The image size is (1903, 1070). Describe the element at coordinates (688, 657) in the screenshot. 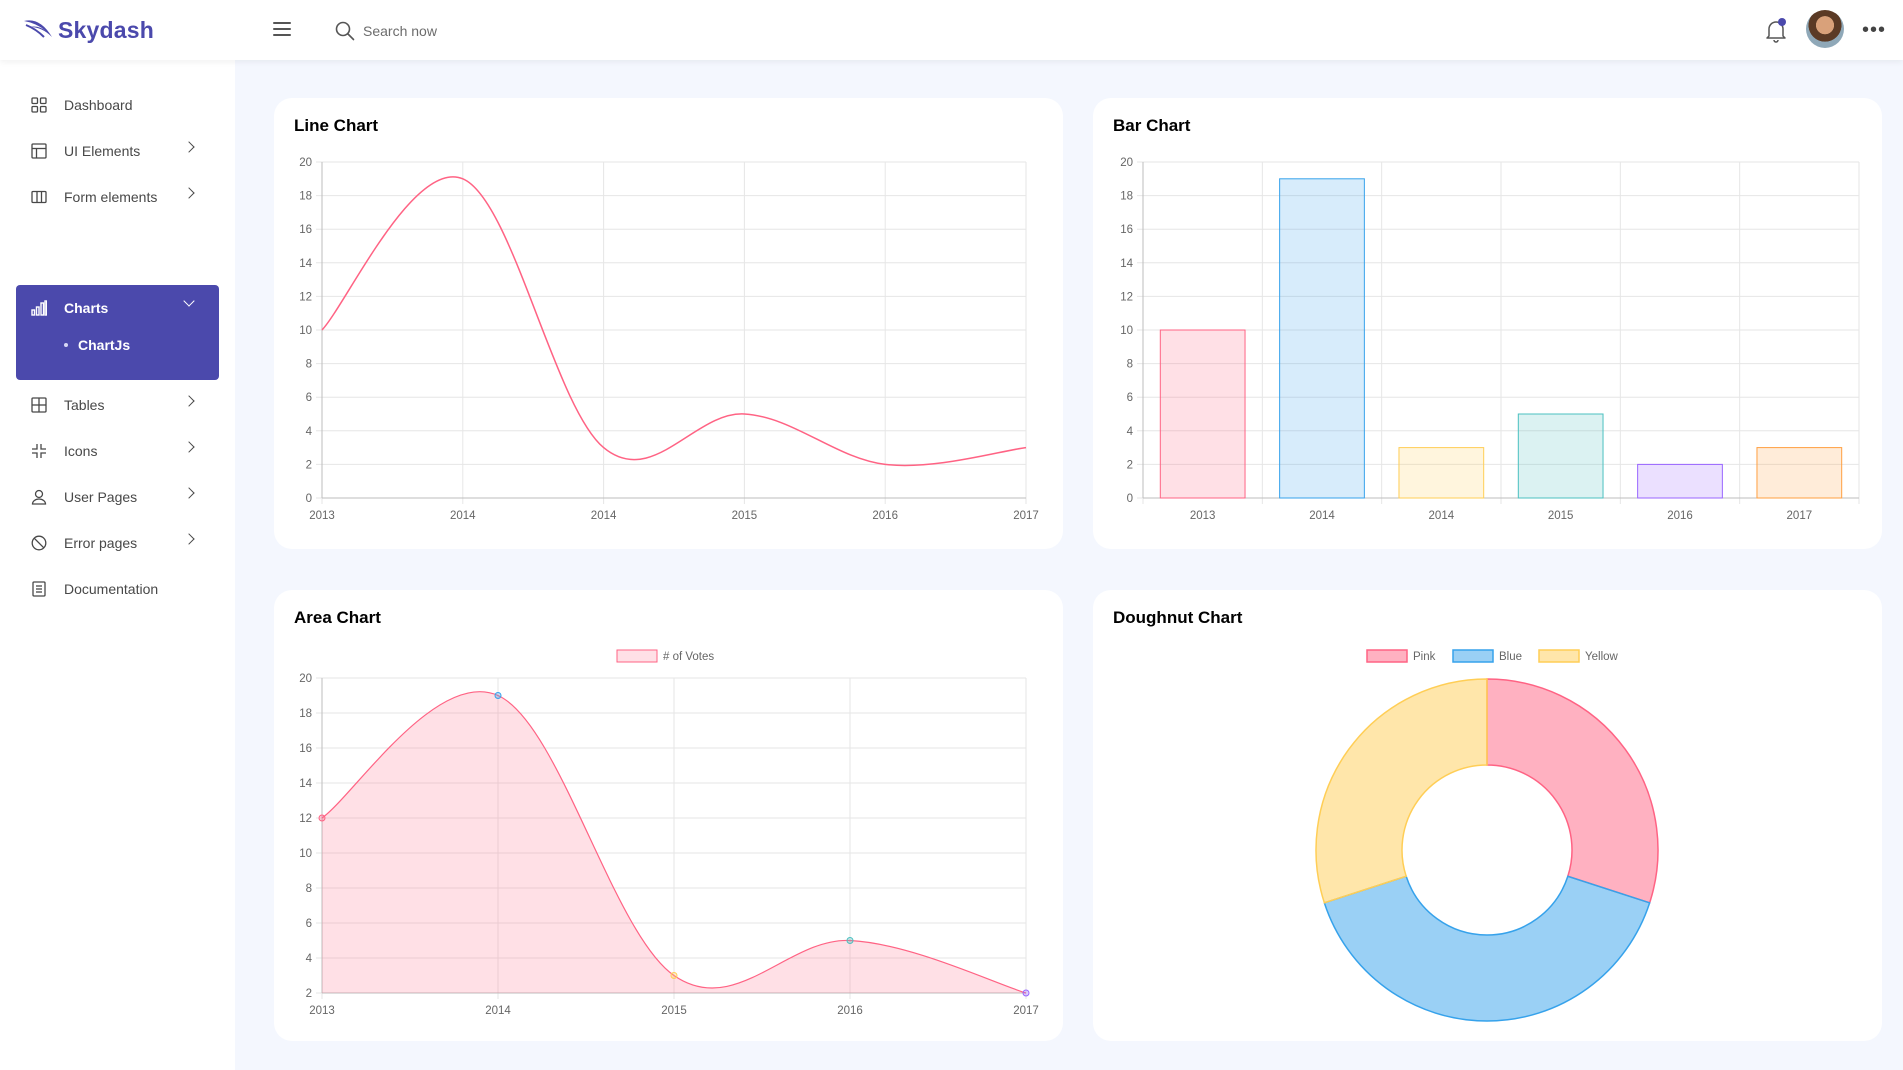

I see `legend-label: # of Votes` at that location.